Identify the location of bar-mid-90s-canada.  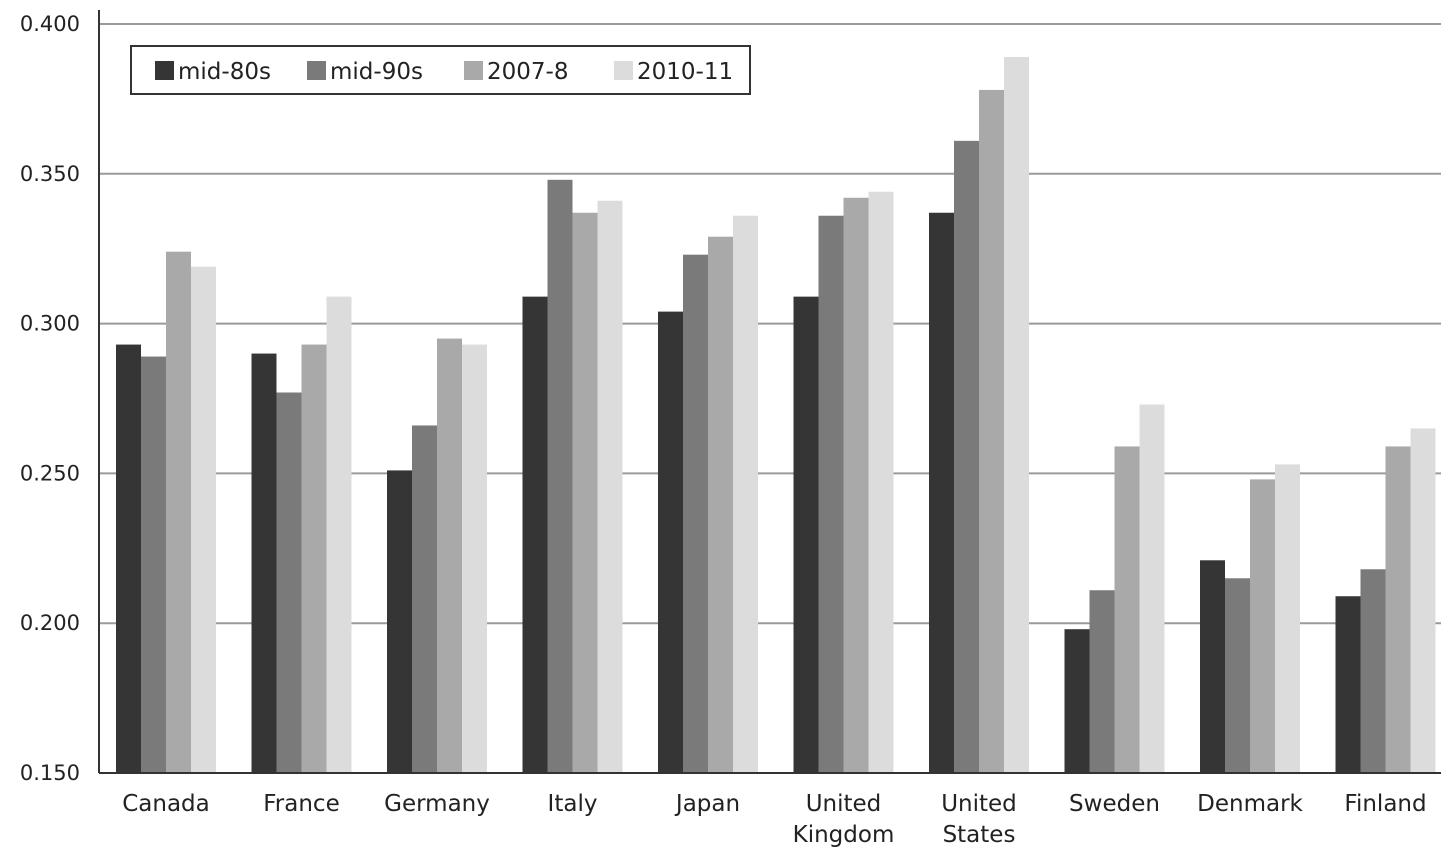
(153, 564).